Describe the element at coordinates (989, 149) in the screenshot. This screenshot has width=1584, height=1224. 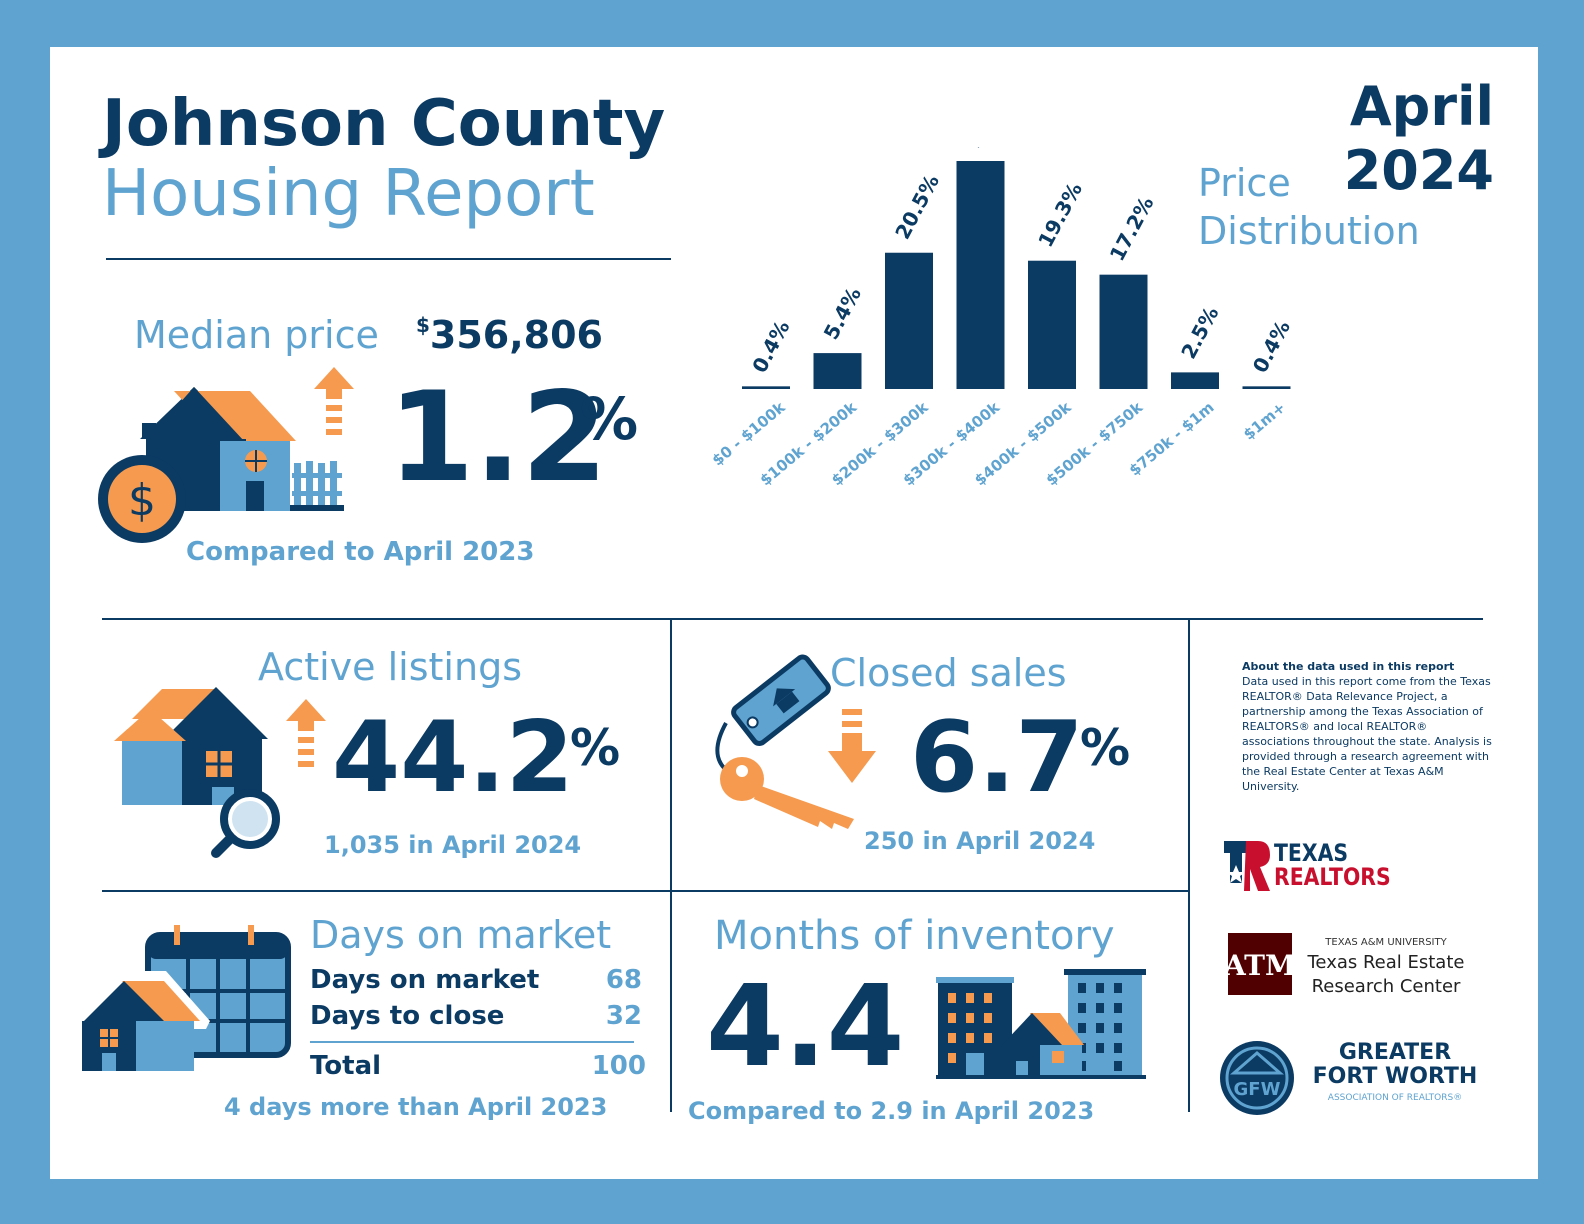
I see `bar-value-label-3: 34.3%` at that location.